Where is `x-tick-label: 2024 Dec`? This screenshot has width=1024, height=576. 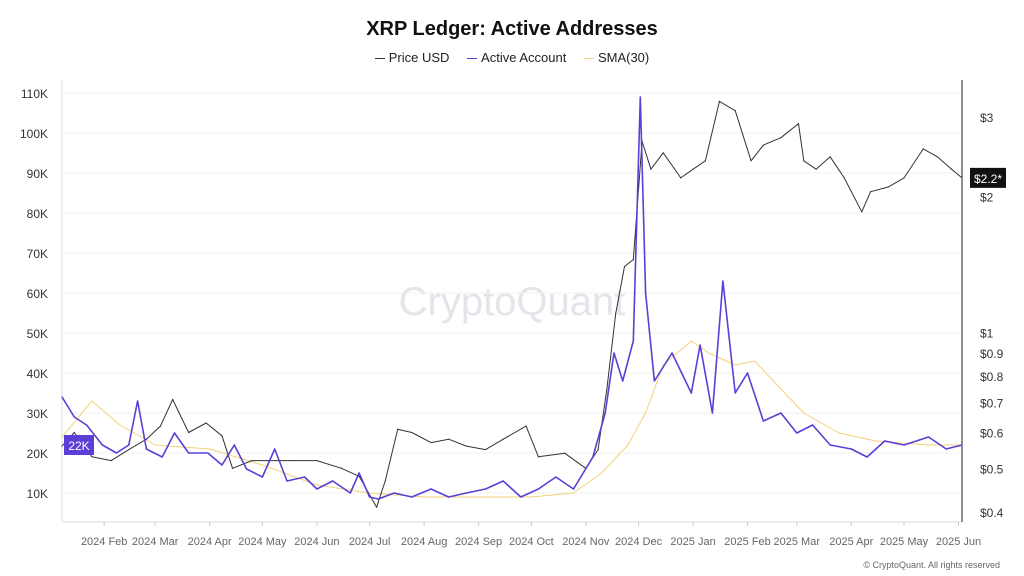
x-tick-label: 2024 Dec is located at coordinates (639, 542).